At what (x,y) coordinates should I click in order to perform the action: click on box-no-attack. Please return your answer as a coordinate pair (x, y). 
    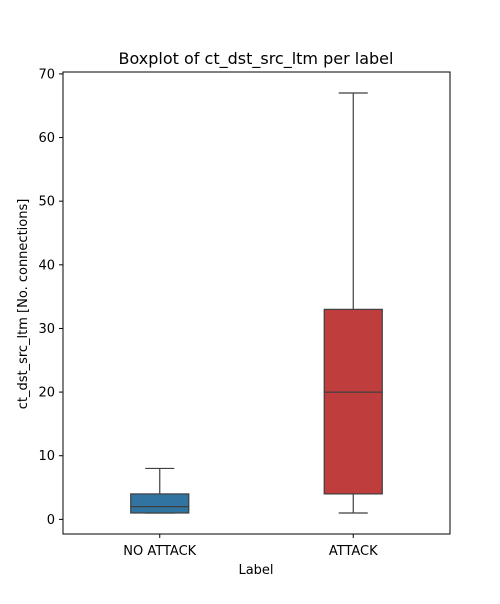
    Looking at the image, I should click on (160, 503).